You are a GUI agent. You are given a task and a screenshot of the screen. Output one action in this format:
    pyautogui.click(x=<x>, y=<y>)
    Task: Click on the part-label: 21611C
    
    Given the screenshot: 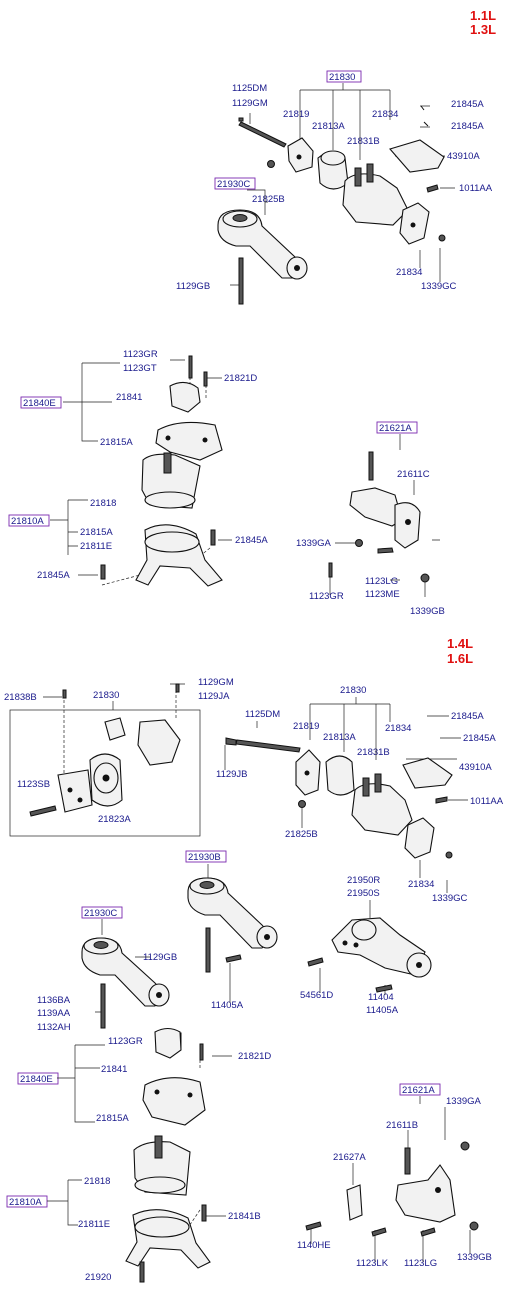 What is the action you would take?
    pyautogui.click(x=413, y=474)
    